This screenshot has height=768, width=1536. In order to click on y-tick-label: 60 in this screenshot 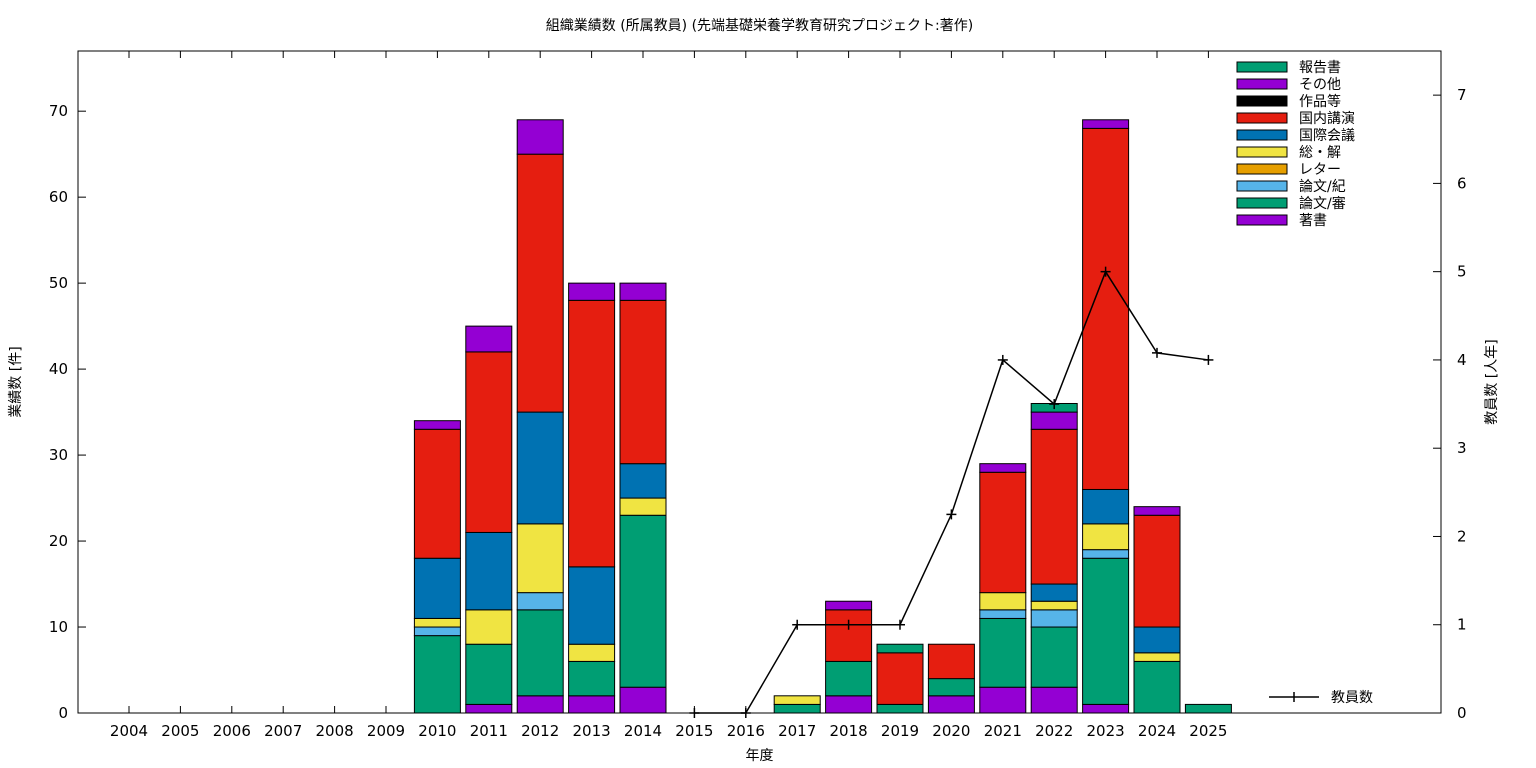, I will do `click(58, 197)`.